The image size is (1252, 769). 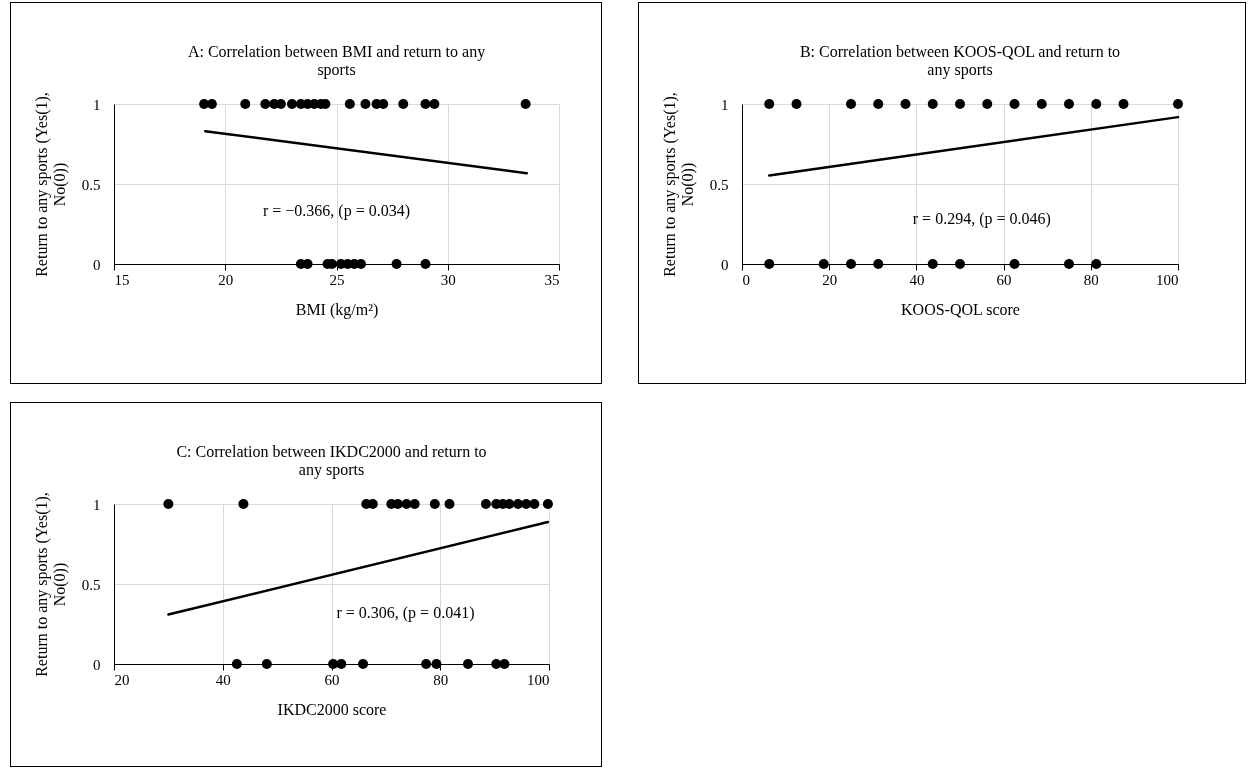 What do you see at coordinates (336, 211) in the screenshot?
I see `annotation: r = −0.366, (p = 0.034)` at bounding box center [336, 211].